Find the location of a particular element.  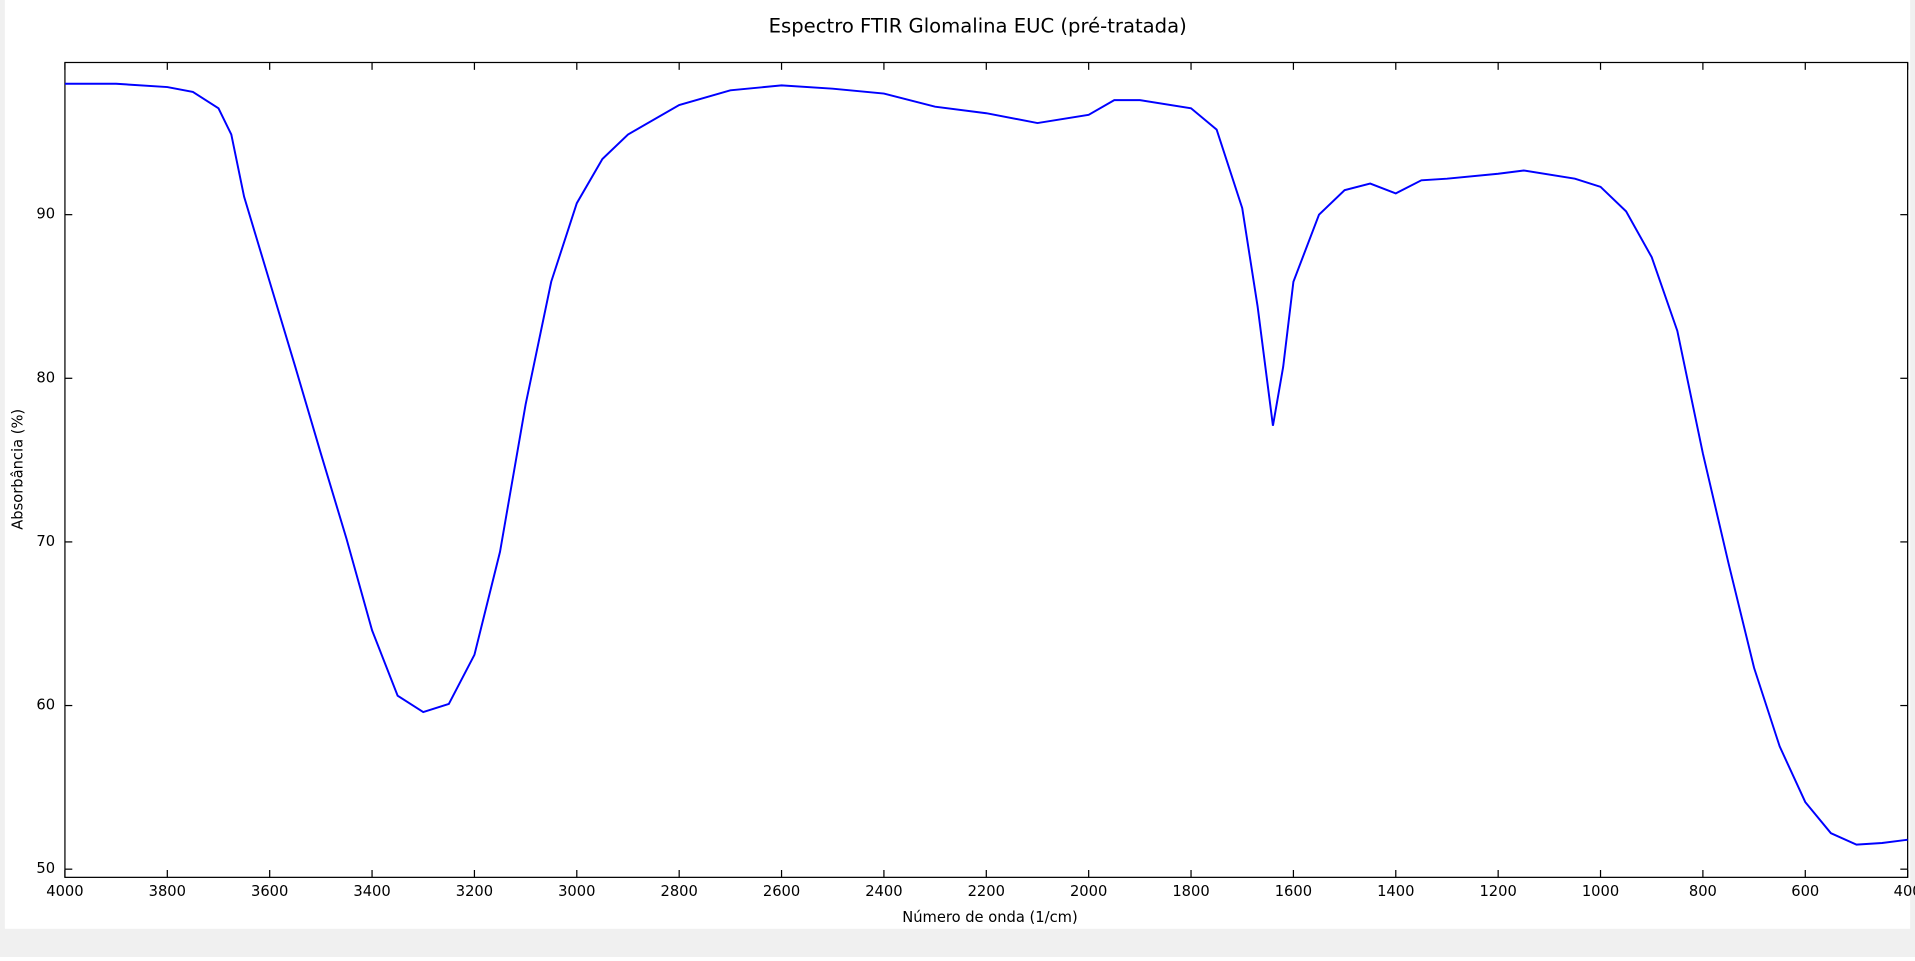

x-tick-label: 2400 is located at coordinates (883, 891).